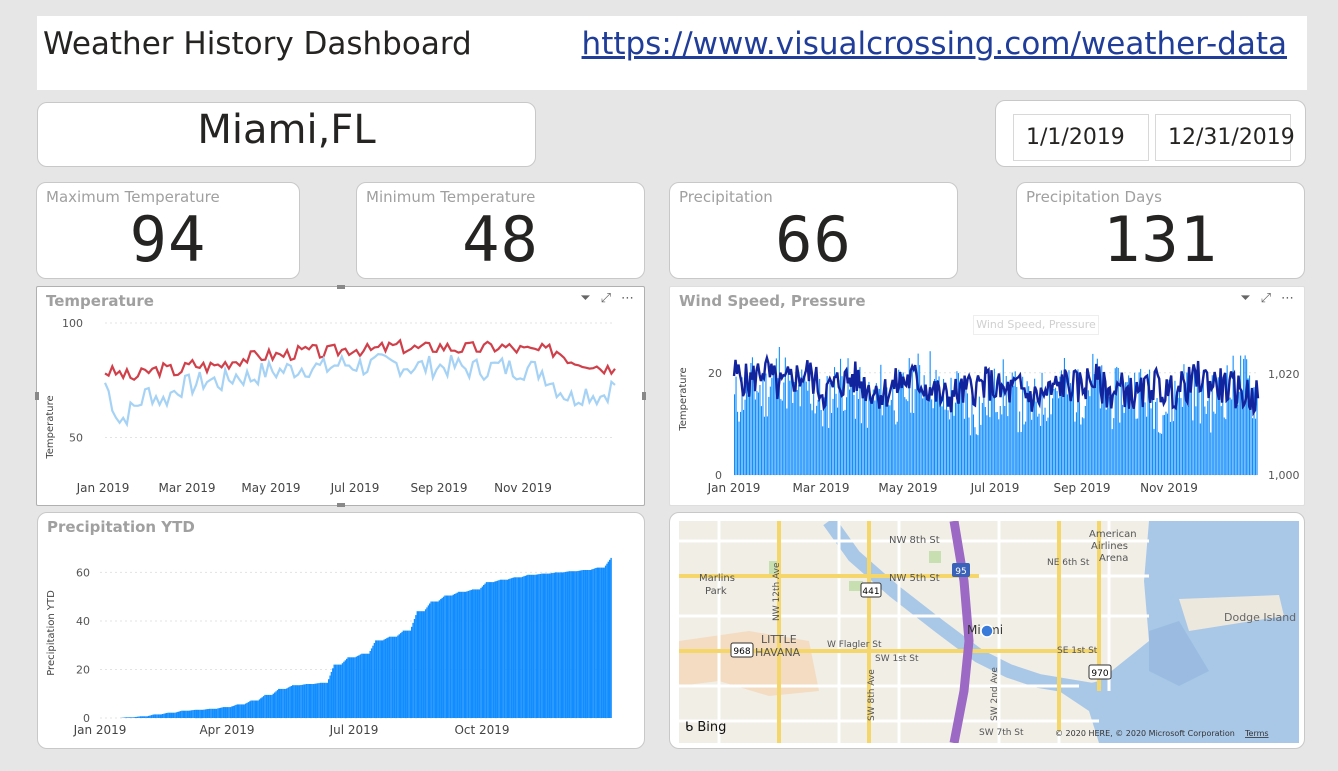 This screenshot has height=771, width=1338. Describe the element at coordinates (133, 197) in the screenshot. I see `kpi-label: Maximum Temperature` at that location.